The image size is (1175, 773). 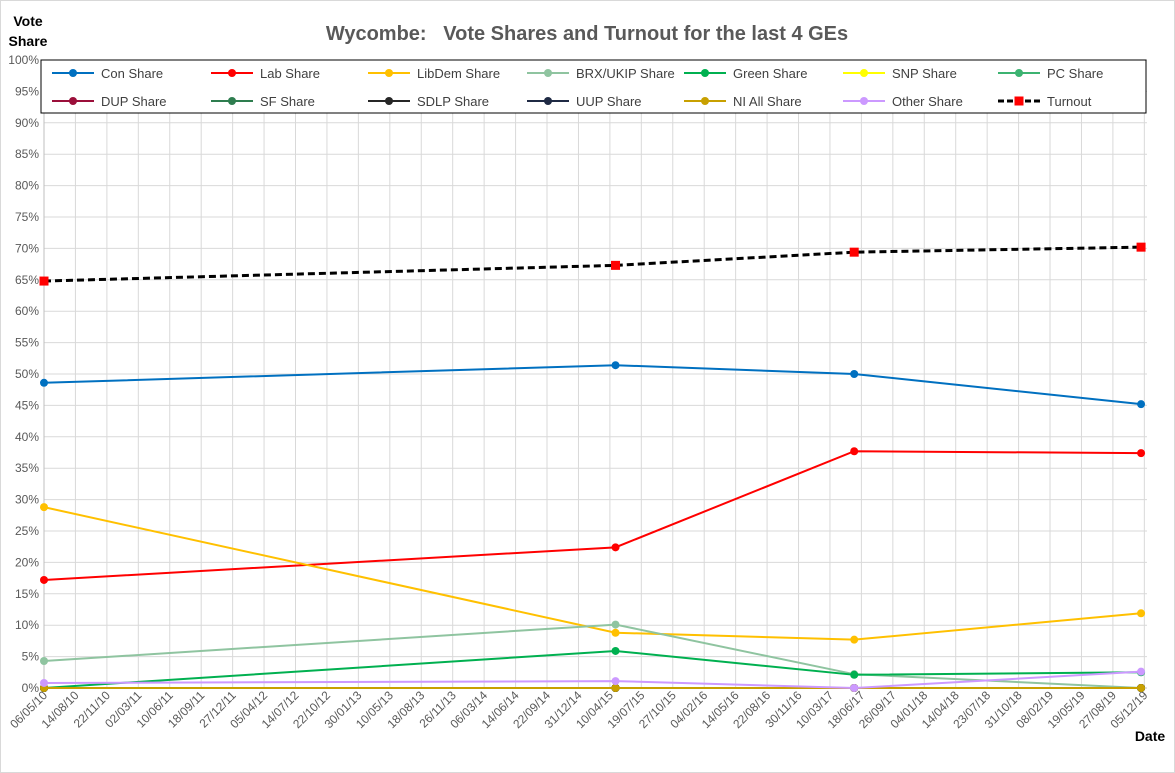 What do you see at coordinates (27, 311) in the screenshot?
I see `y-tick-label: 60%` at bounding box center [27, 311].